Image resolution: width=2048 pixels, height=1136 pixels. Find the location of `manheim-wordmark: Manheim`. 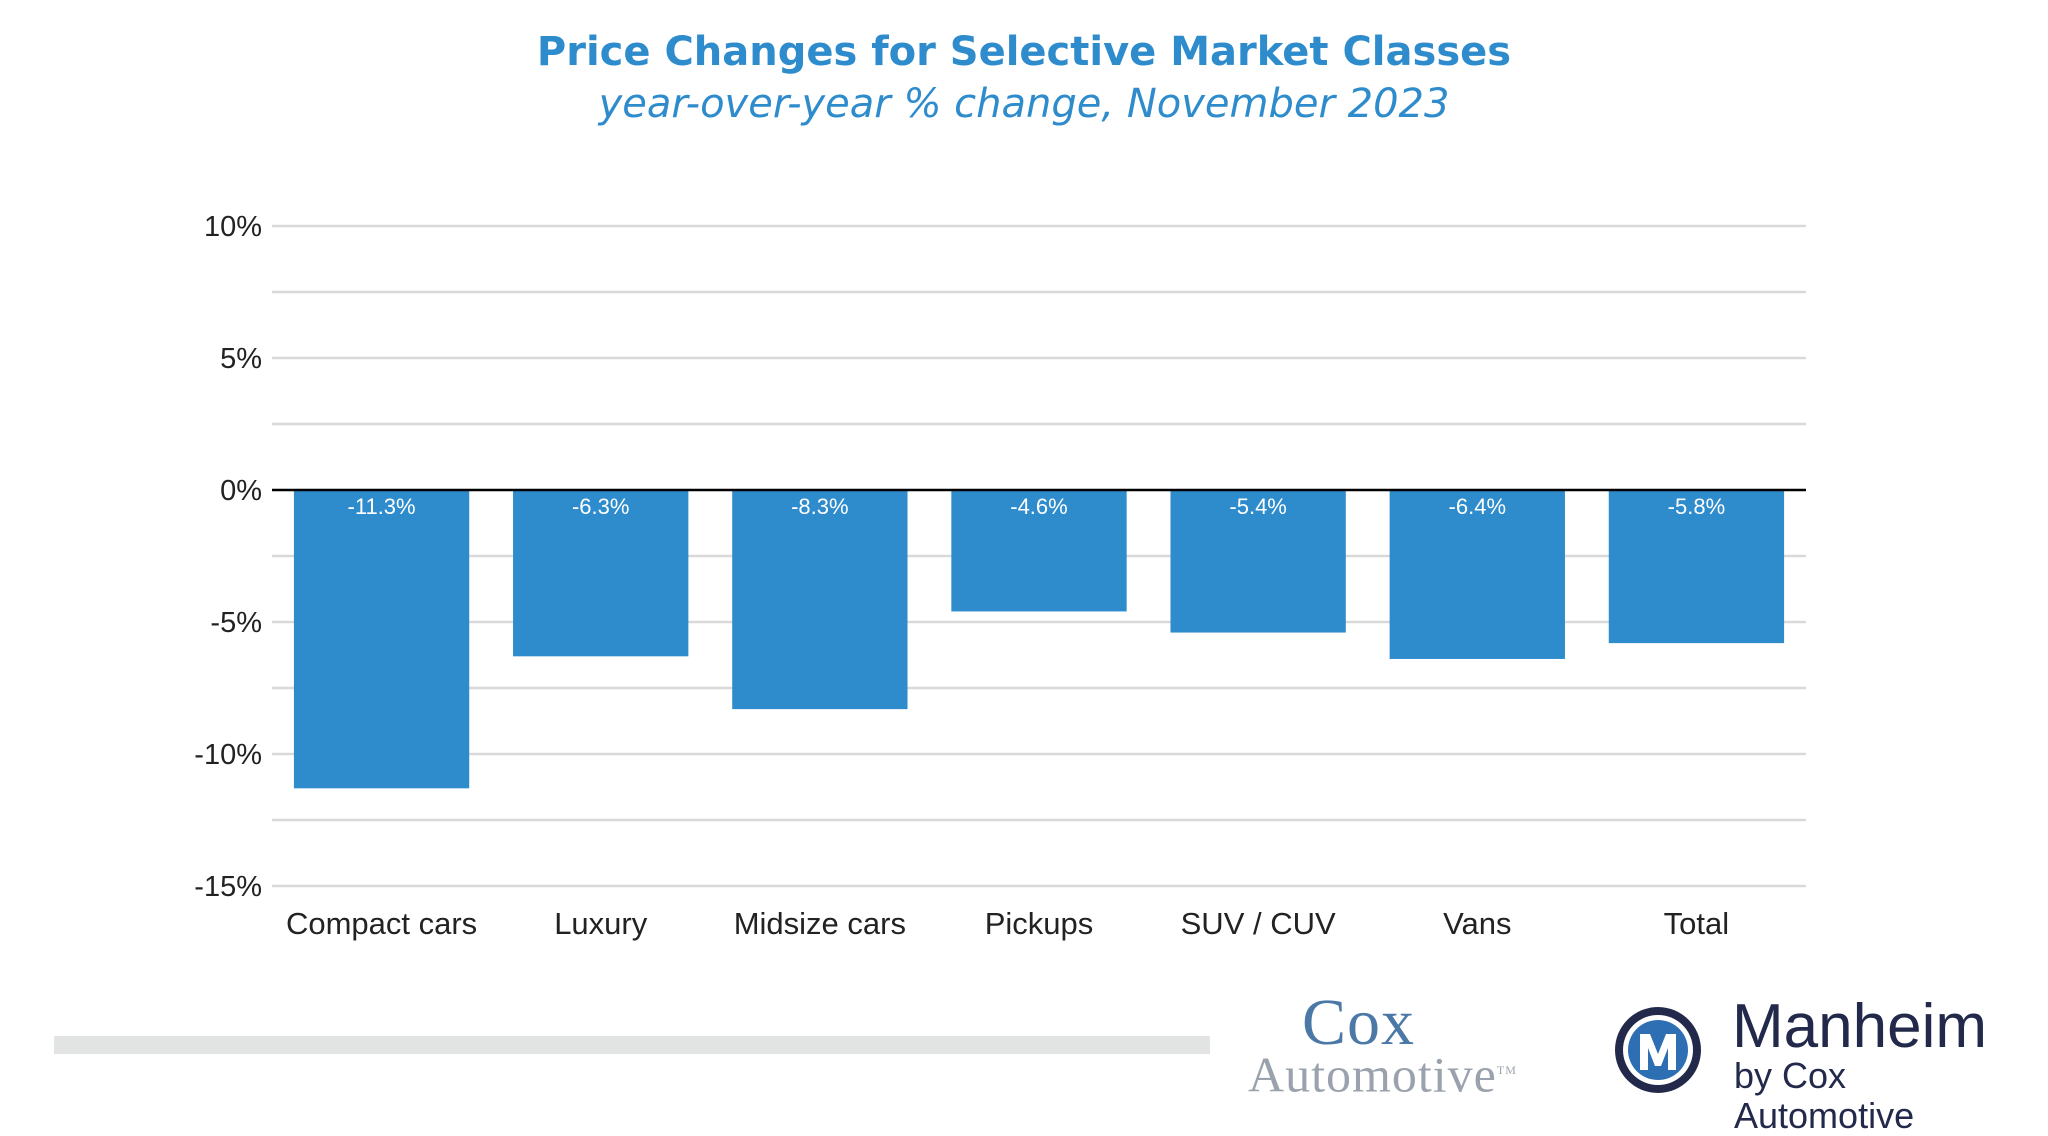

manheim-wordmark: Manheim is located at coordinates (1859, 1026).